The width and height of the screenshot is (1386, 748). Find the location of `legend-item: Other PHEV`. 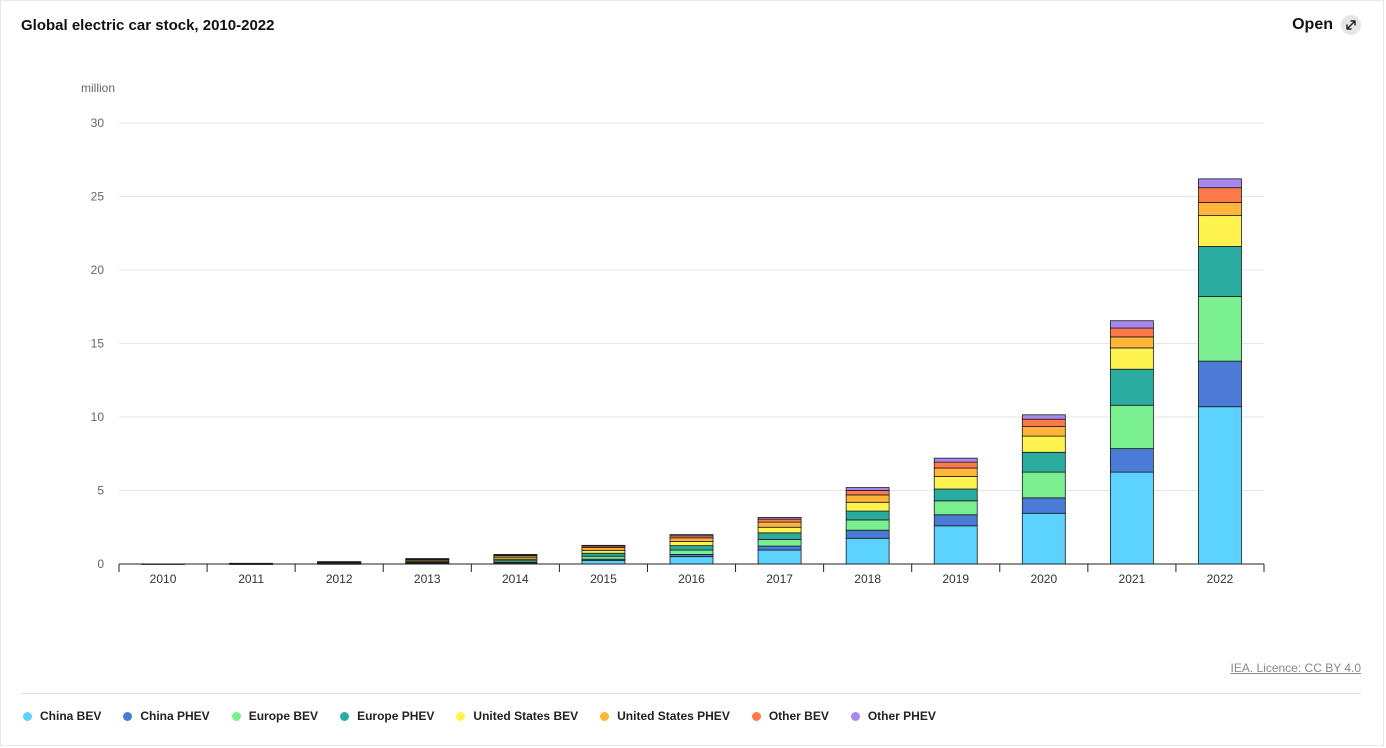

legend-item: Other PHEV is located at coordinates (893, 716).